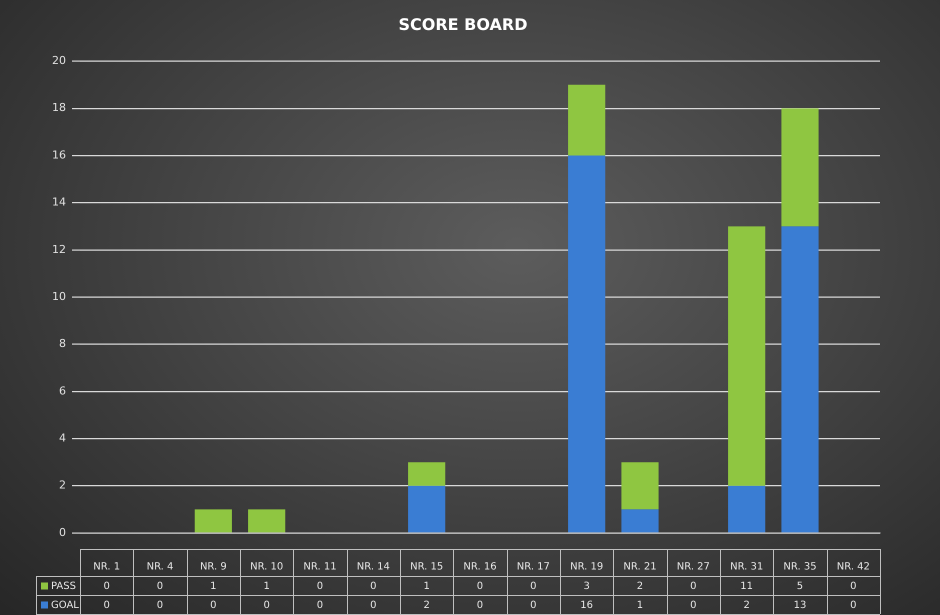  Describe the element at coordinates (106, 567) in the screenshot. I see `x-tick-label: NR. 1` at that location.